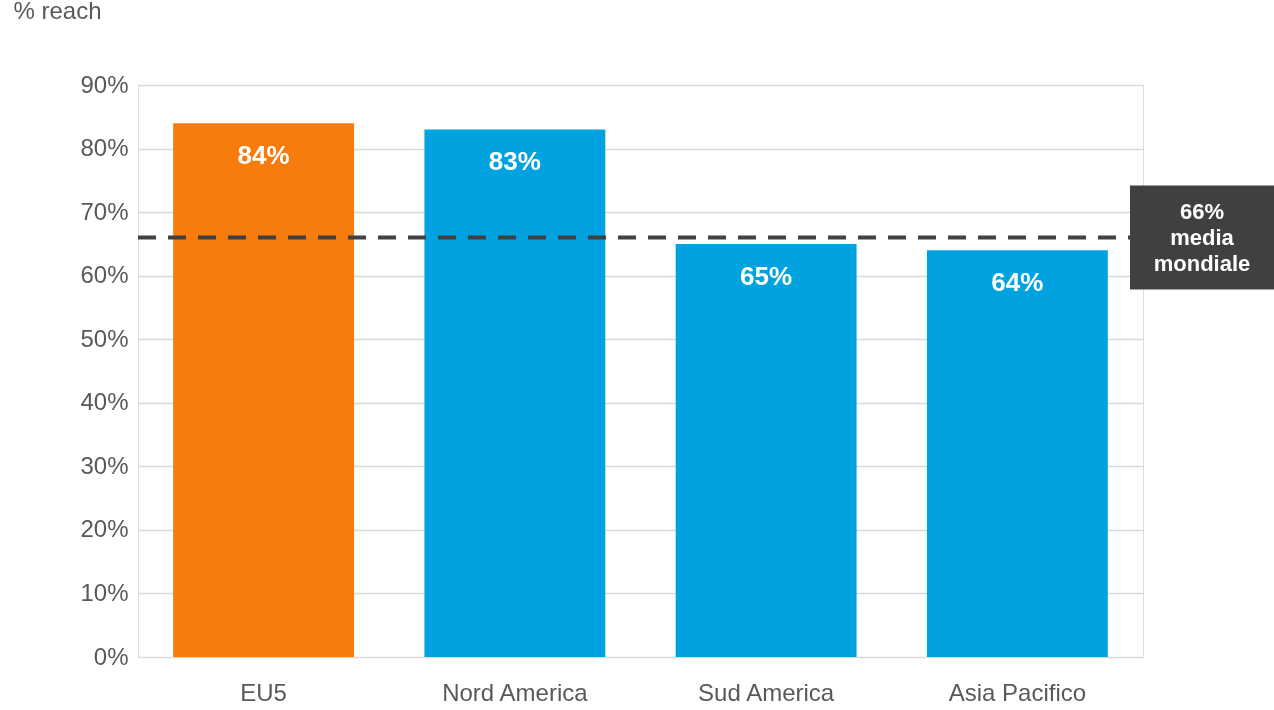 The height and width of the screenshot is (710, 1274). Describe the element at coordinates (104, 148) in the screenshot. I see `y-tick-label: 80%` at that location.